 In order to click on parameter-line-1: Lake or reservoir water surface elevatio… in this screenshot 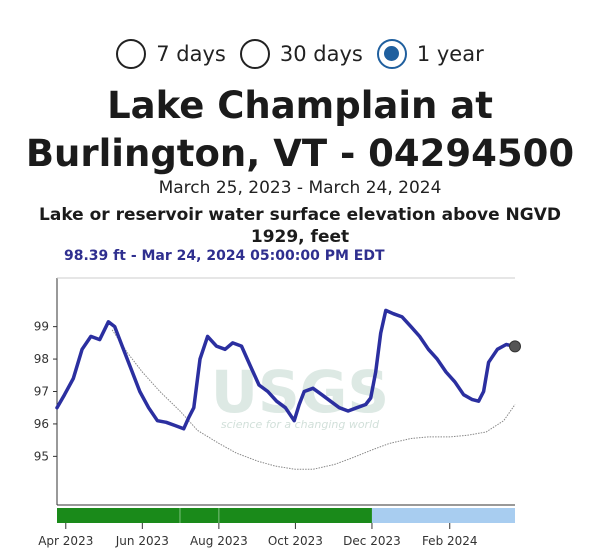, I will do `click(300, 215)`.